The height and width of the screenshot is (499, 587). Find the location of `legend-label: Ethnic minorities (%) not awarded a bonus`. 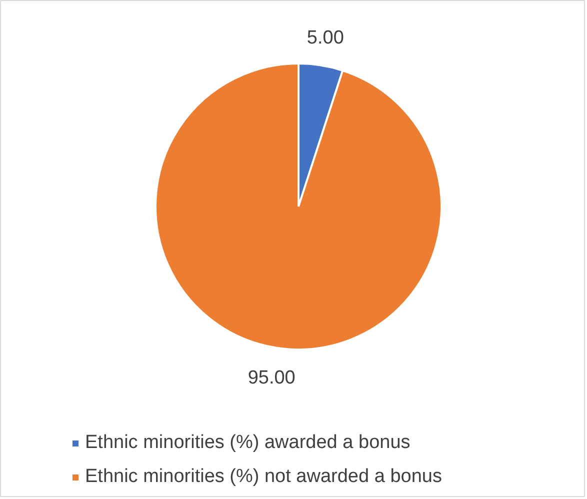

legend-label: Ethnic minorities (%) not awarded a bonus is located at coordinates (263, 477).